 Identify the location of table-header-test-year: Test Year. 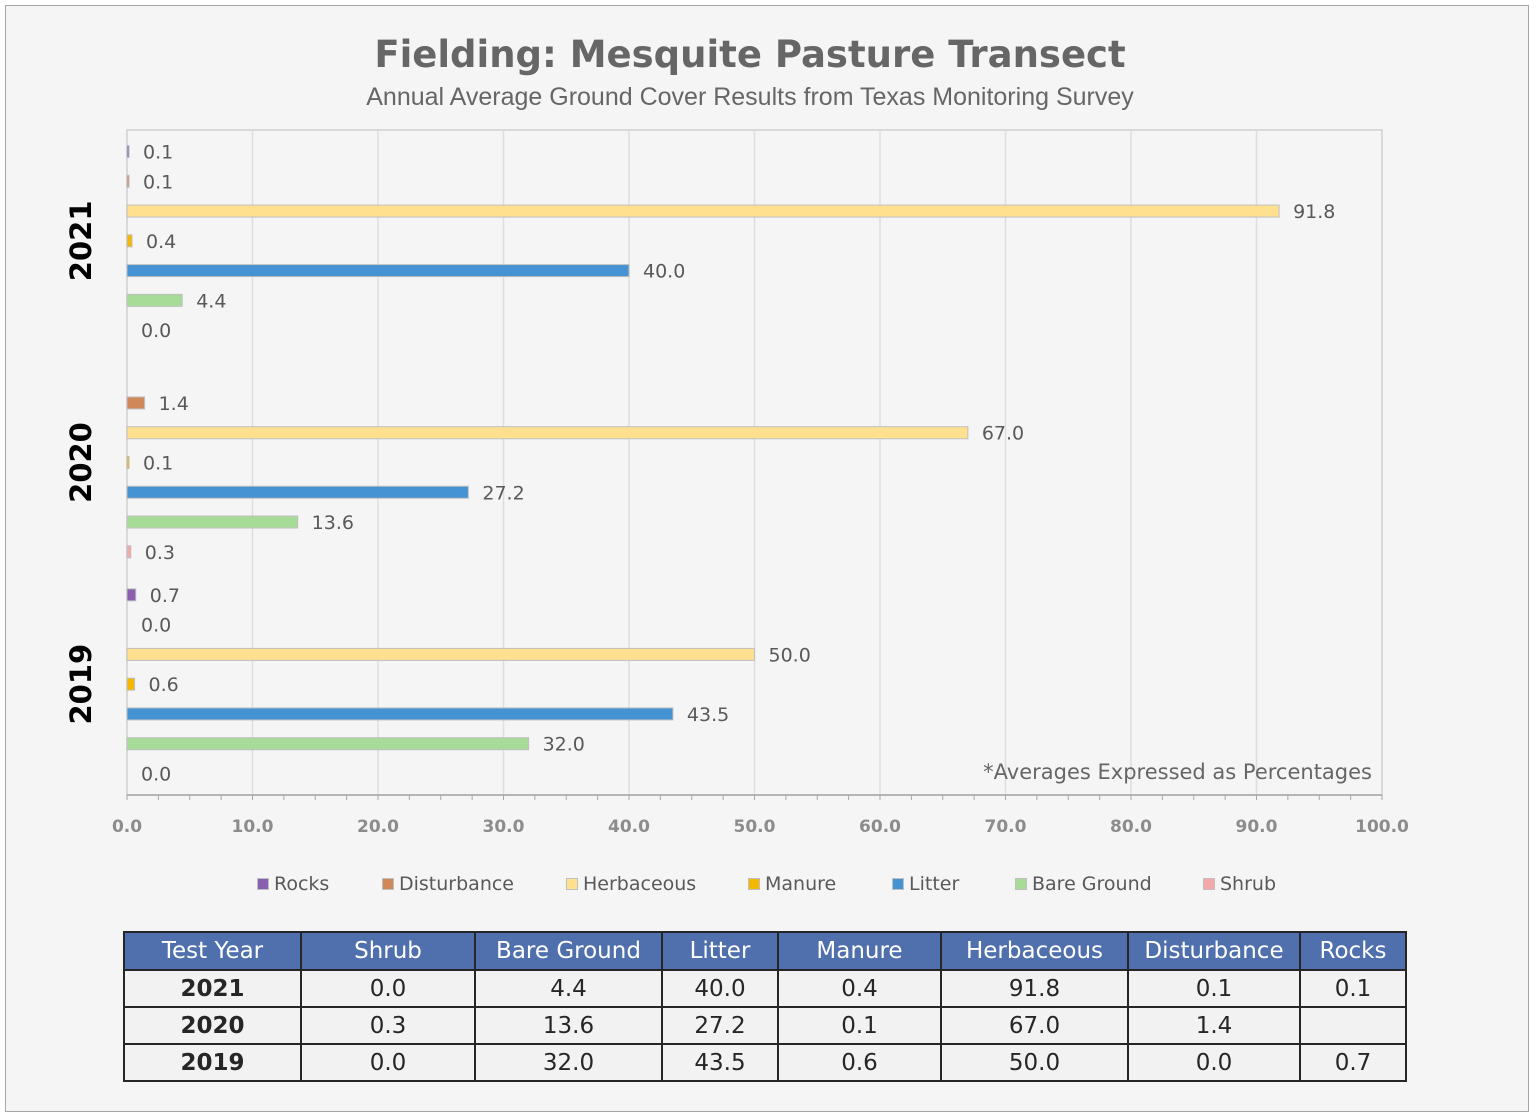
(212, 951).